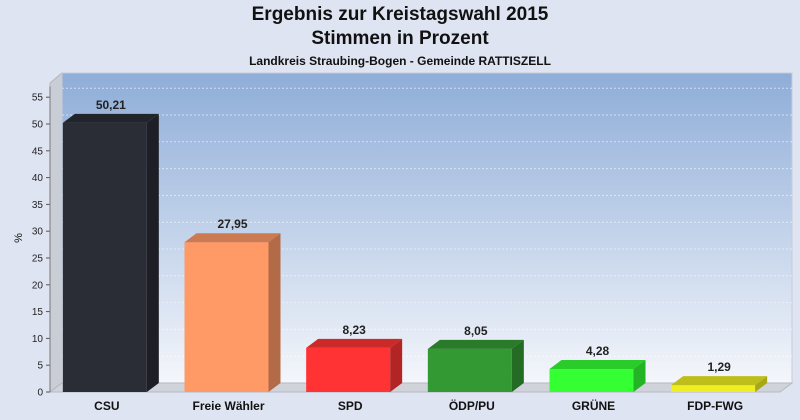  Describe the element at coordinates (111, 105) in the screenshot. I see `bar-value-label: 50,21` at that location.